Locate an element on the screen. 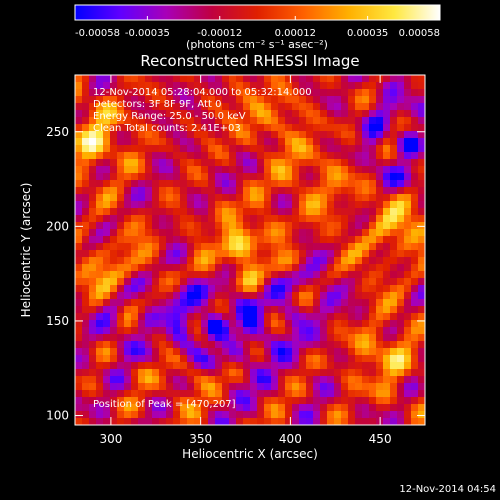 The height and width of the screenshot is (500, 500). x-axis-label: Heliocentric X (arcsec) is located at coordinates (250, 454).